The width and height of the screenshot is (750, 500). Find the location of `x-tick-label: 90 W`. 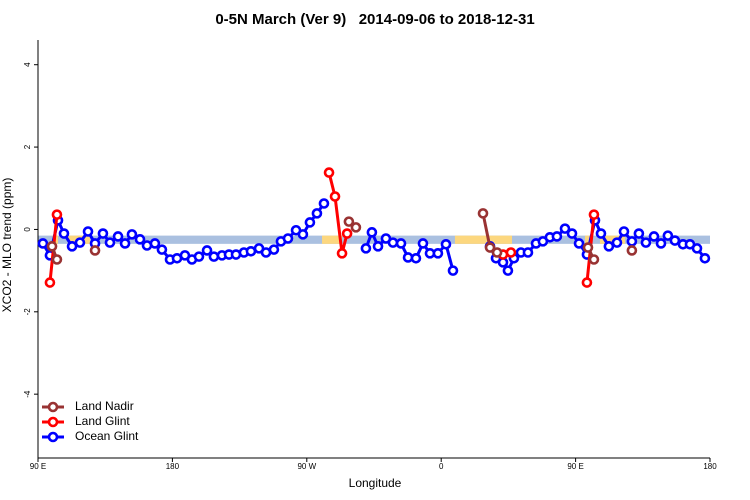

x-tick-label: 90 W is located at coordinates (306, 466).